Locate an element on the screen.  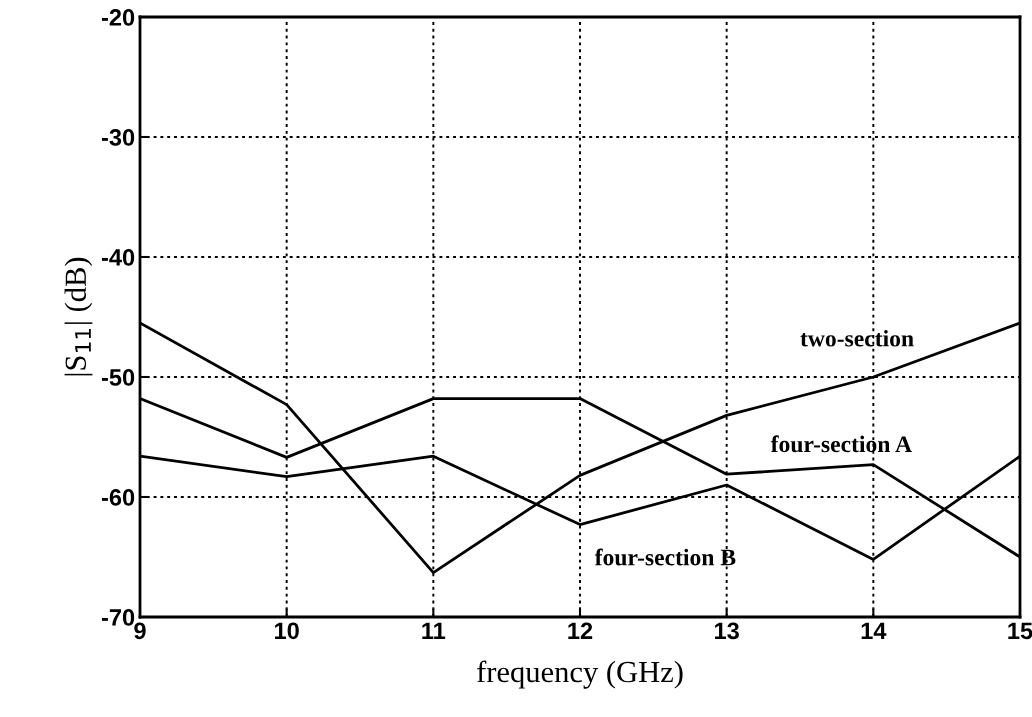
y-tick-label: -30 is located at coordinates (118, 137).